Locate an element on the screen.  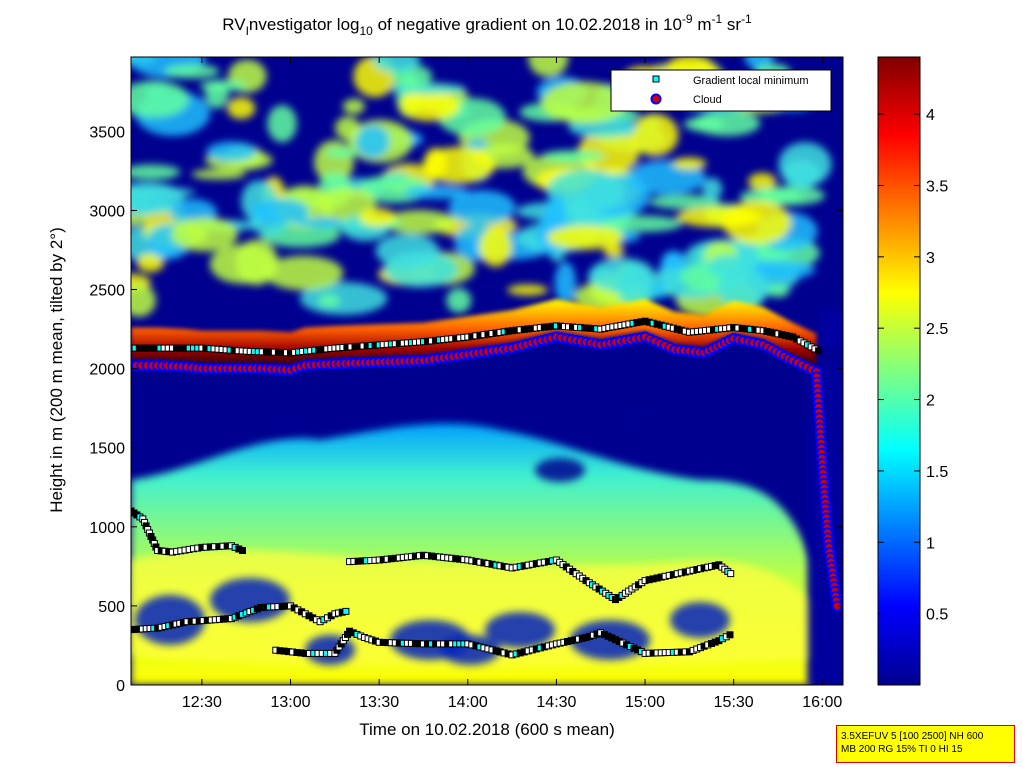
colorbar-tick-label: 3.5 is located at coordinates (937, 186).